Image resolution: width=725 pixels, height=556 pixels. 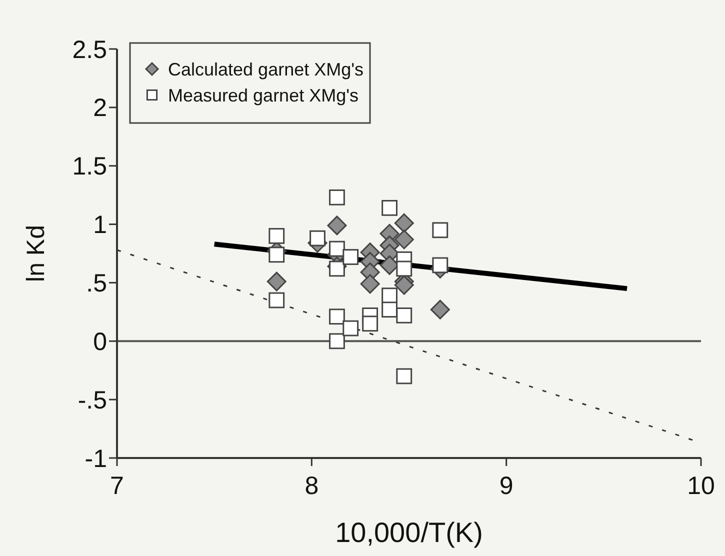 What do you see at coordinates (36, 253) in the screenshot?
I see `y-axis-title: ln Kd` at bounding box center [36, 253].